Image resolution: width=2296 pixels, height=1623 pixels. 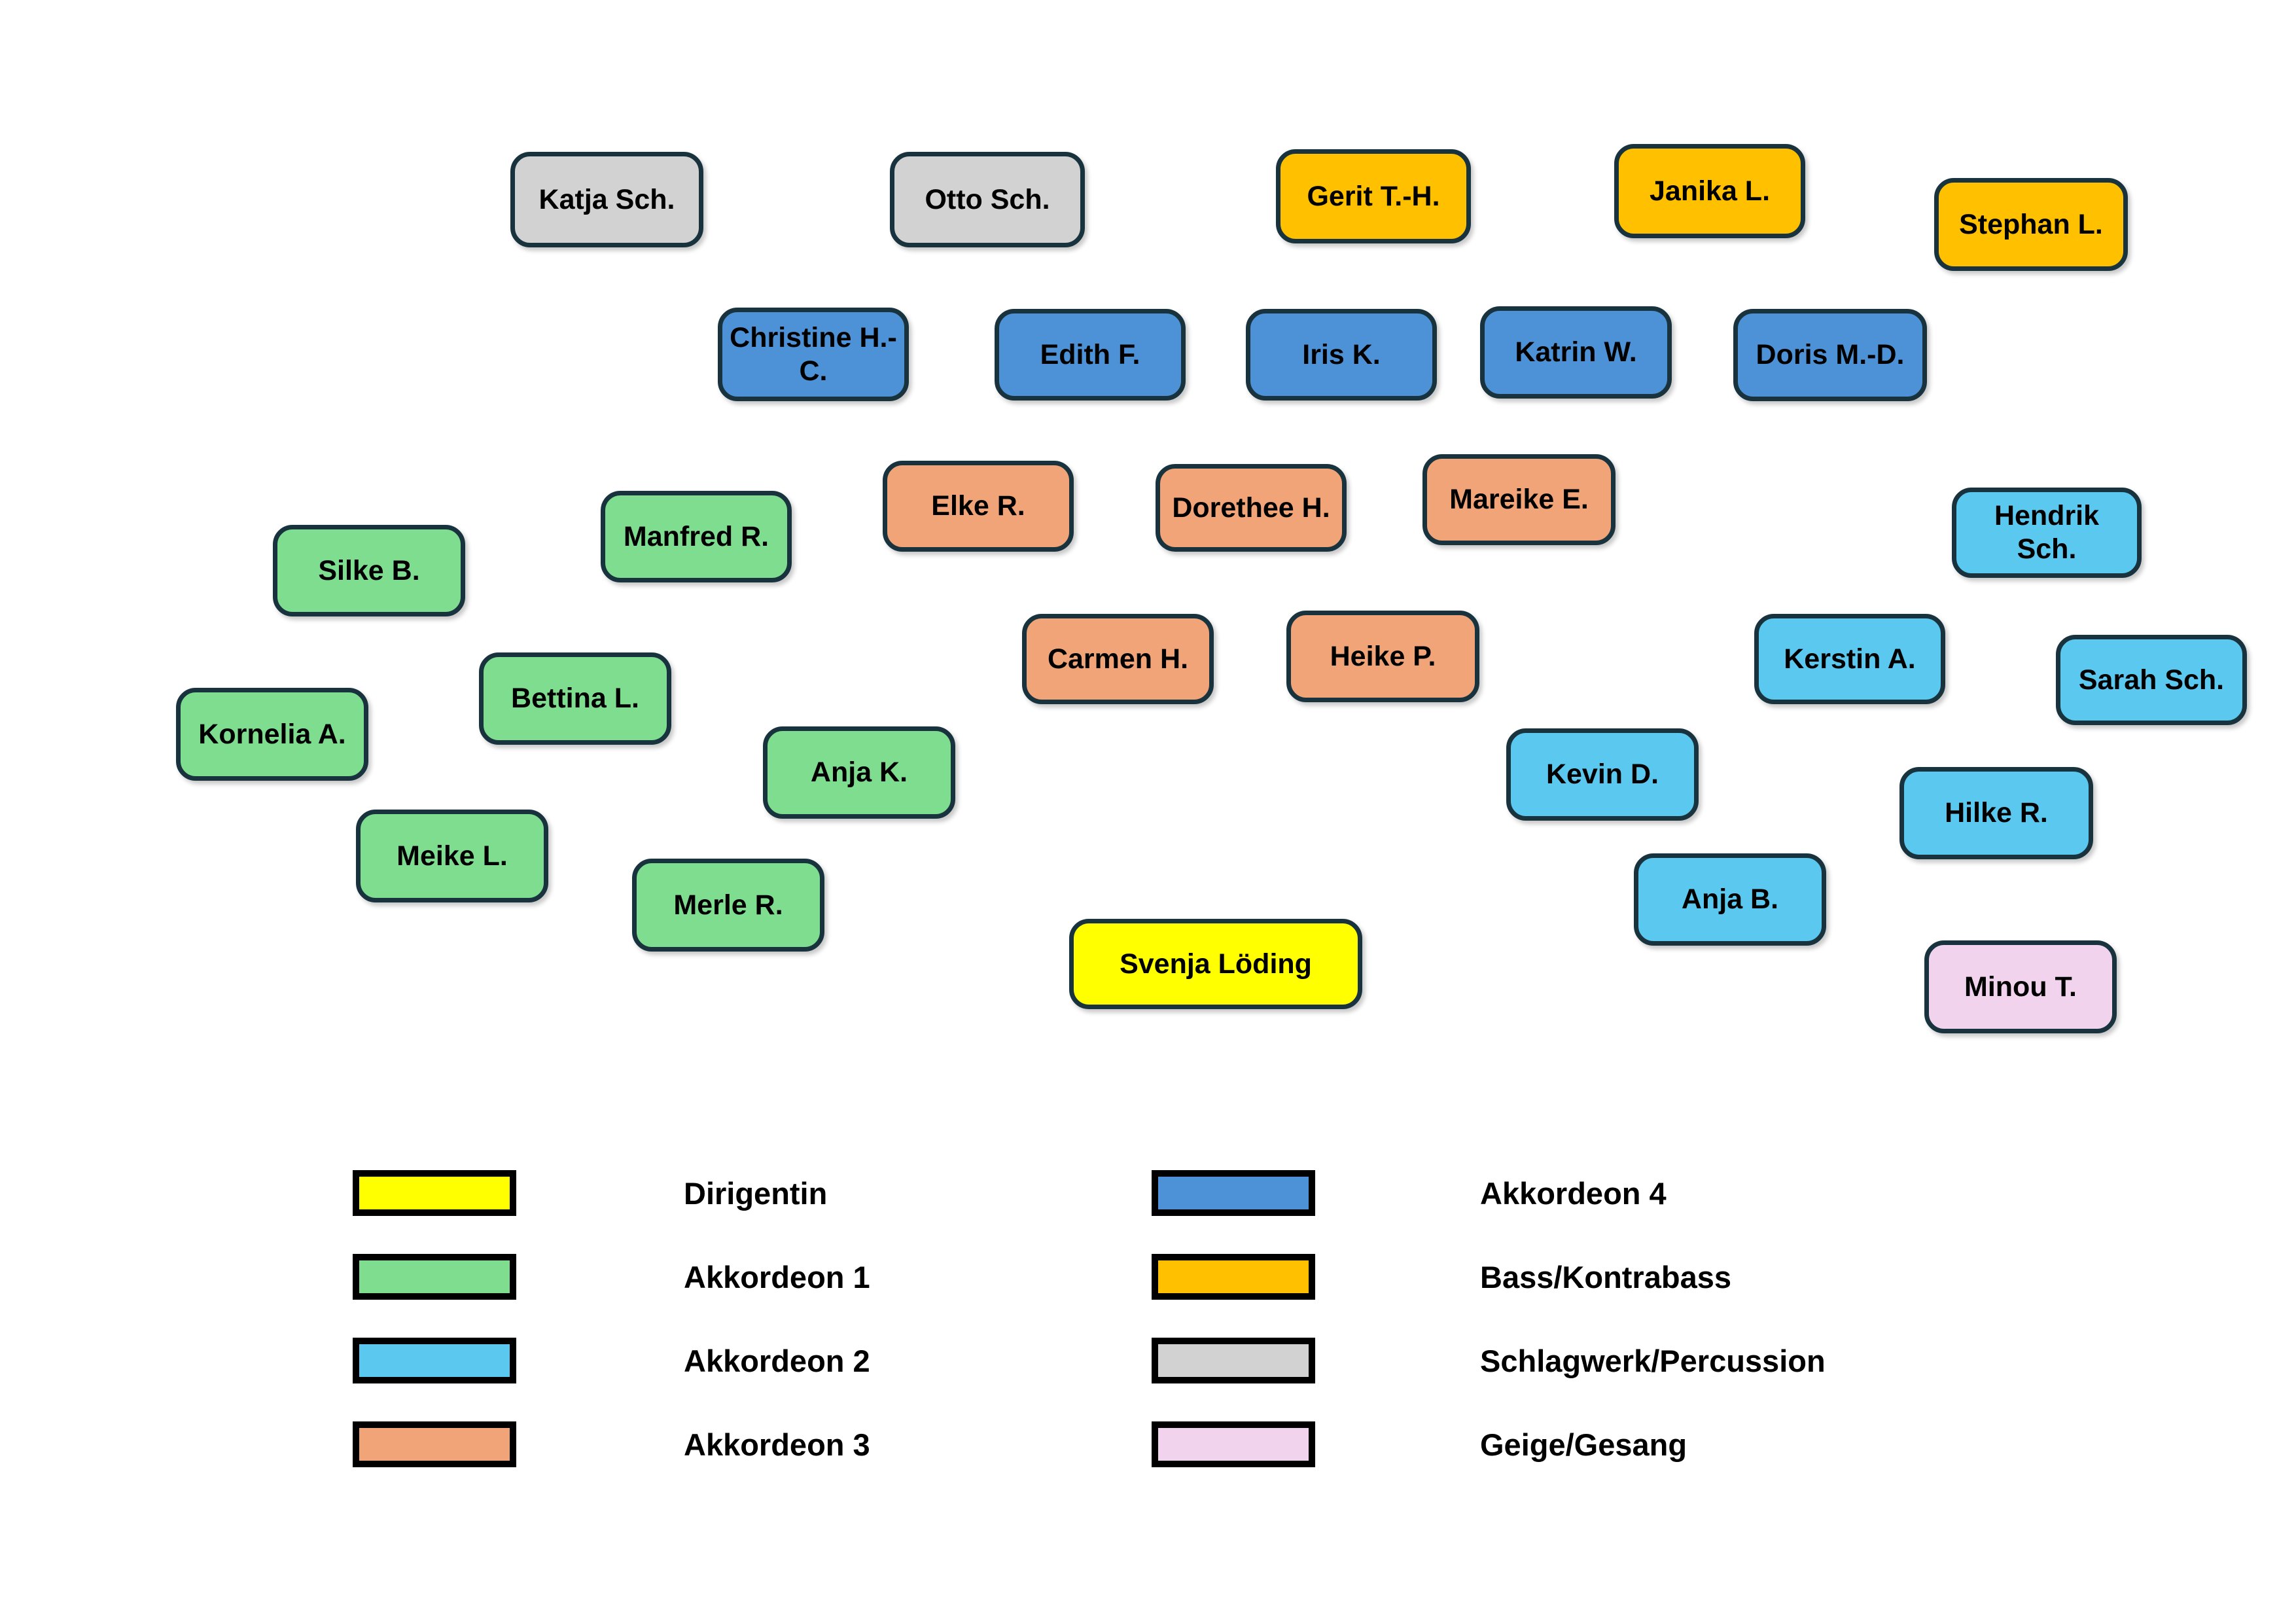 I want to click on seat-sarah-sch: Sarah Sch., so click(x=2152, y=680).